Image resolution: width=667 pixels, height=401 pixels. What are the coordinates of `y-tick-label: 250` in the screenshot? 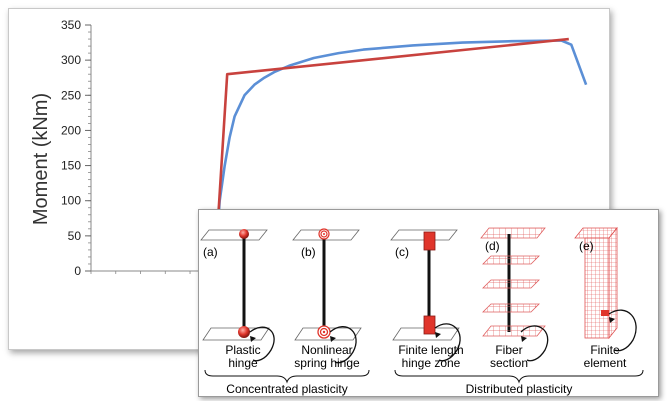 It's located at (71, 95).